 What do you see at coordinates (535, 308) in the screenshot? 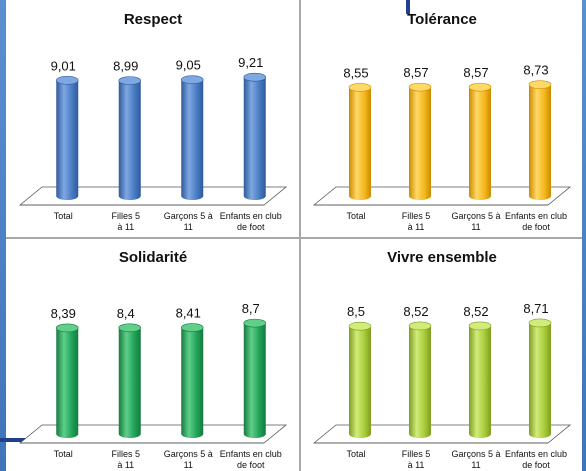
I see `value-label: 8,71` at bounding box center [535, 308].